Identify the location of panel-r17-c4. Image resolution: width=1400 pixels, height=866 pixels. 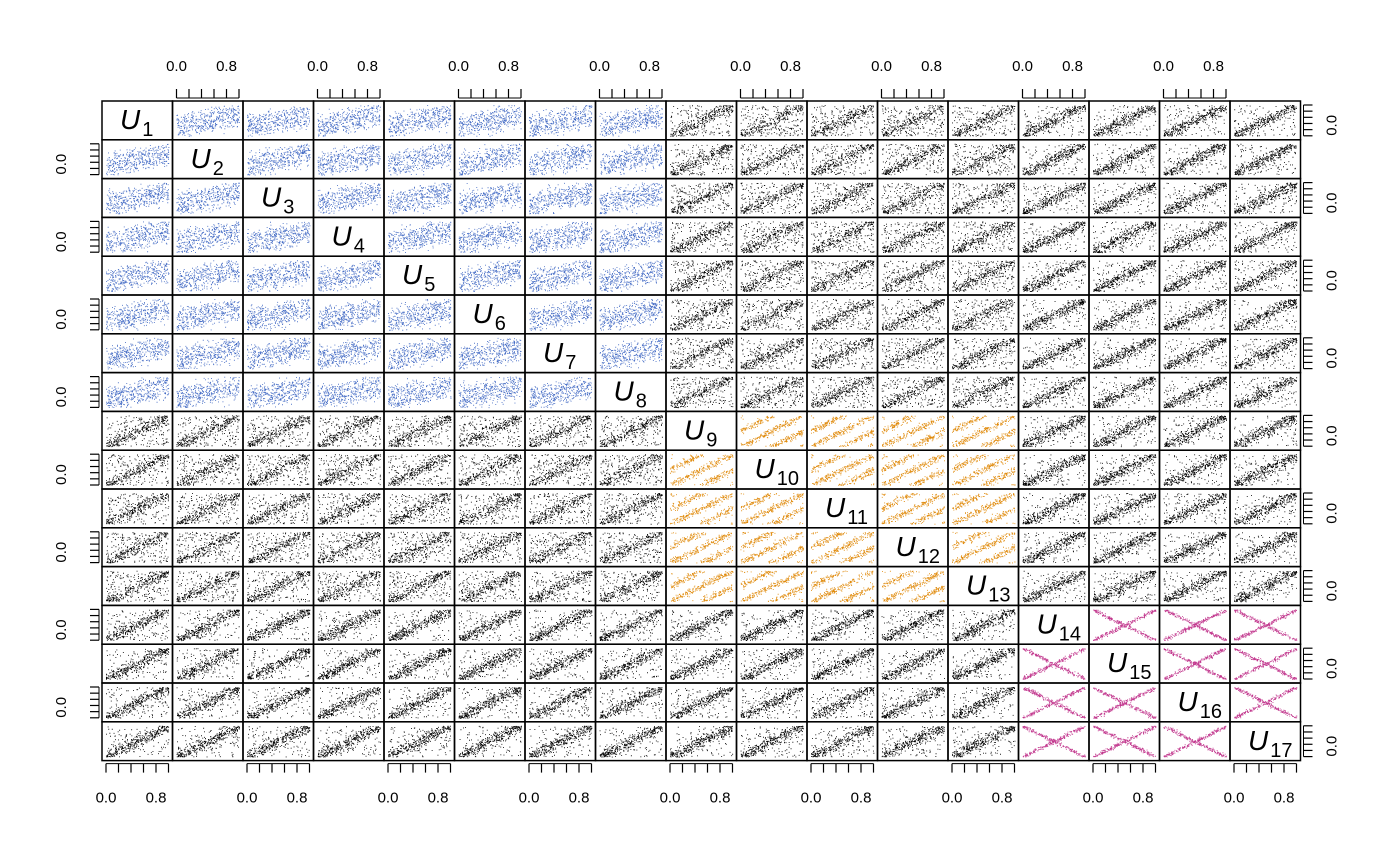
(348, 741).